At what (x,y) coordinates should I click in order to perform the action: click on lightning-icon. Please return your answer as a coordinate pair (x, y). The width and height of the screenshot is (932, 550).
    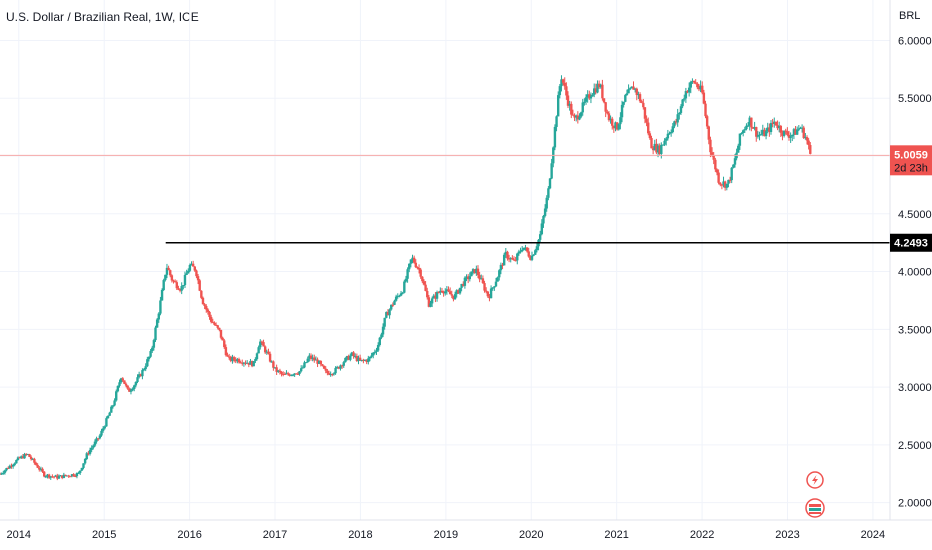
    Looking at the image, I should click on (815, 480).